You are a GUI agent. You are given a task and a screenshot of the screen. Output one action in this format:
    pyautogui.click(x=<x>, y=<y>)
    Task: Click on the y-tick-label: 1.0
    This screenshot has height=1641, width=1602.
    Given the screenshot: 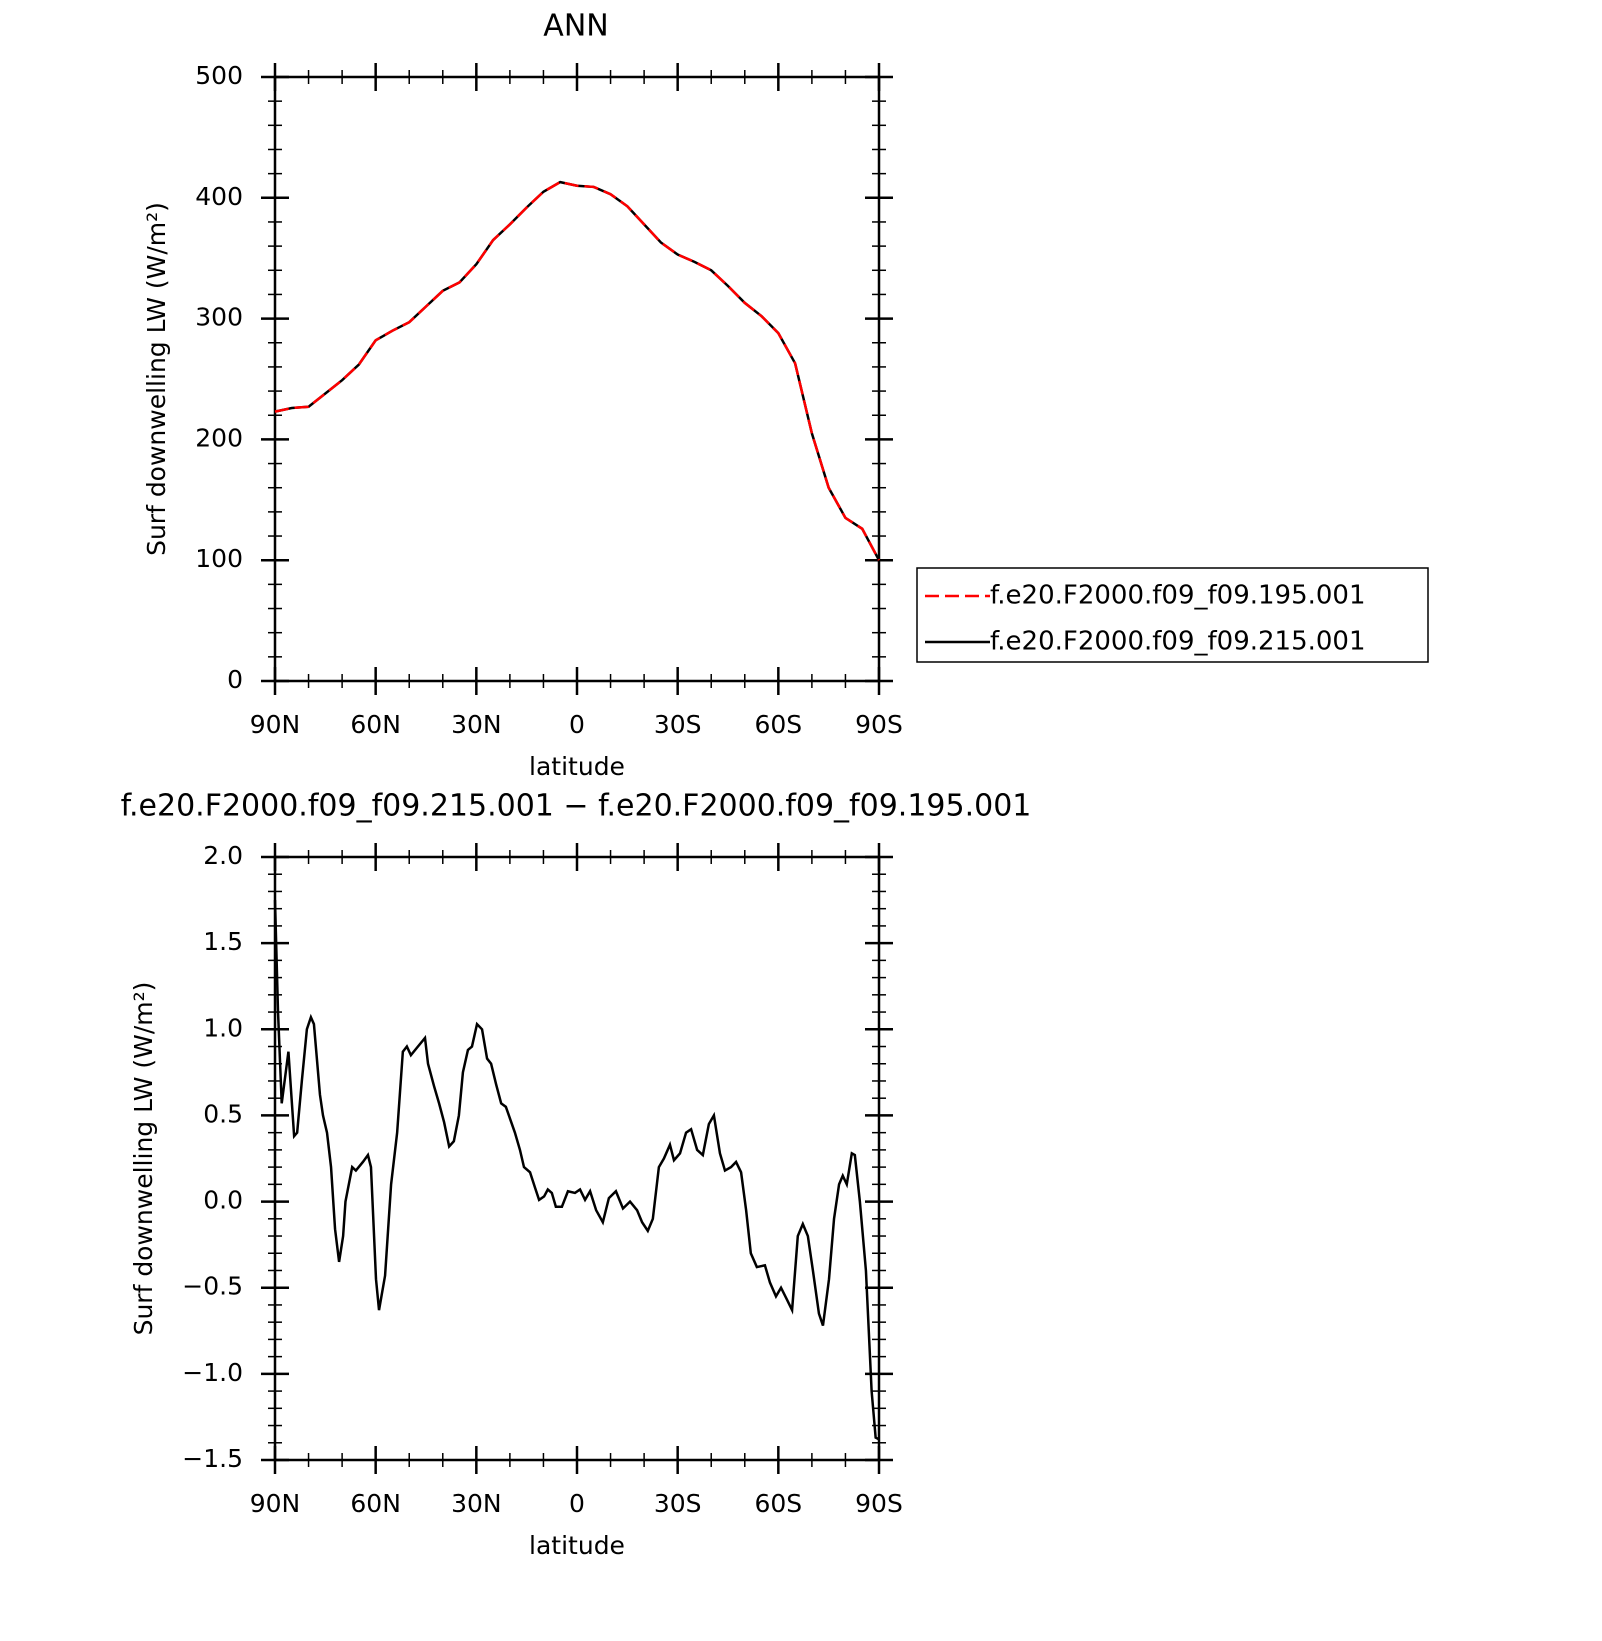 What is the action you would take?
    pyautogui.click(x=223, y=1027)
    